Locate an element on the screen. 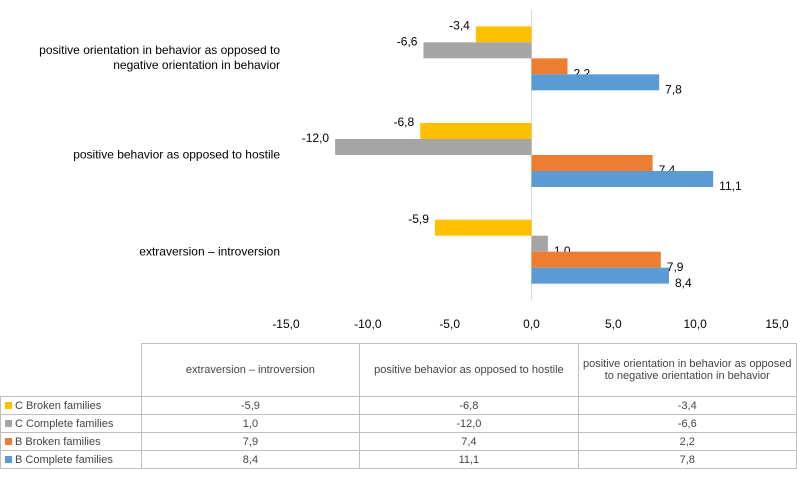  table-cell: 11,1 is located at coordinates (469, 459).